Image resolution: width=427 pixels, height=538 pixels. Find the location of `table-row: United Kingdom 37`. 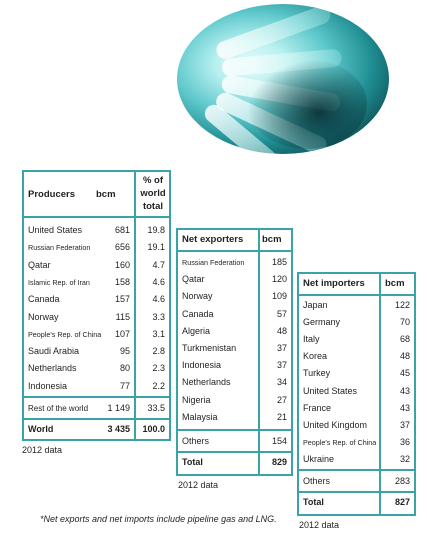

table-row: United Kingdom 37 is located at coordinates (356, 425).